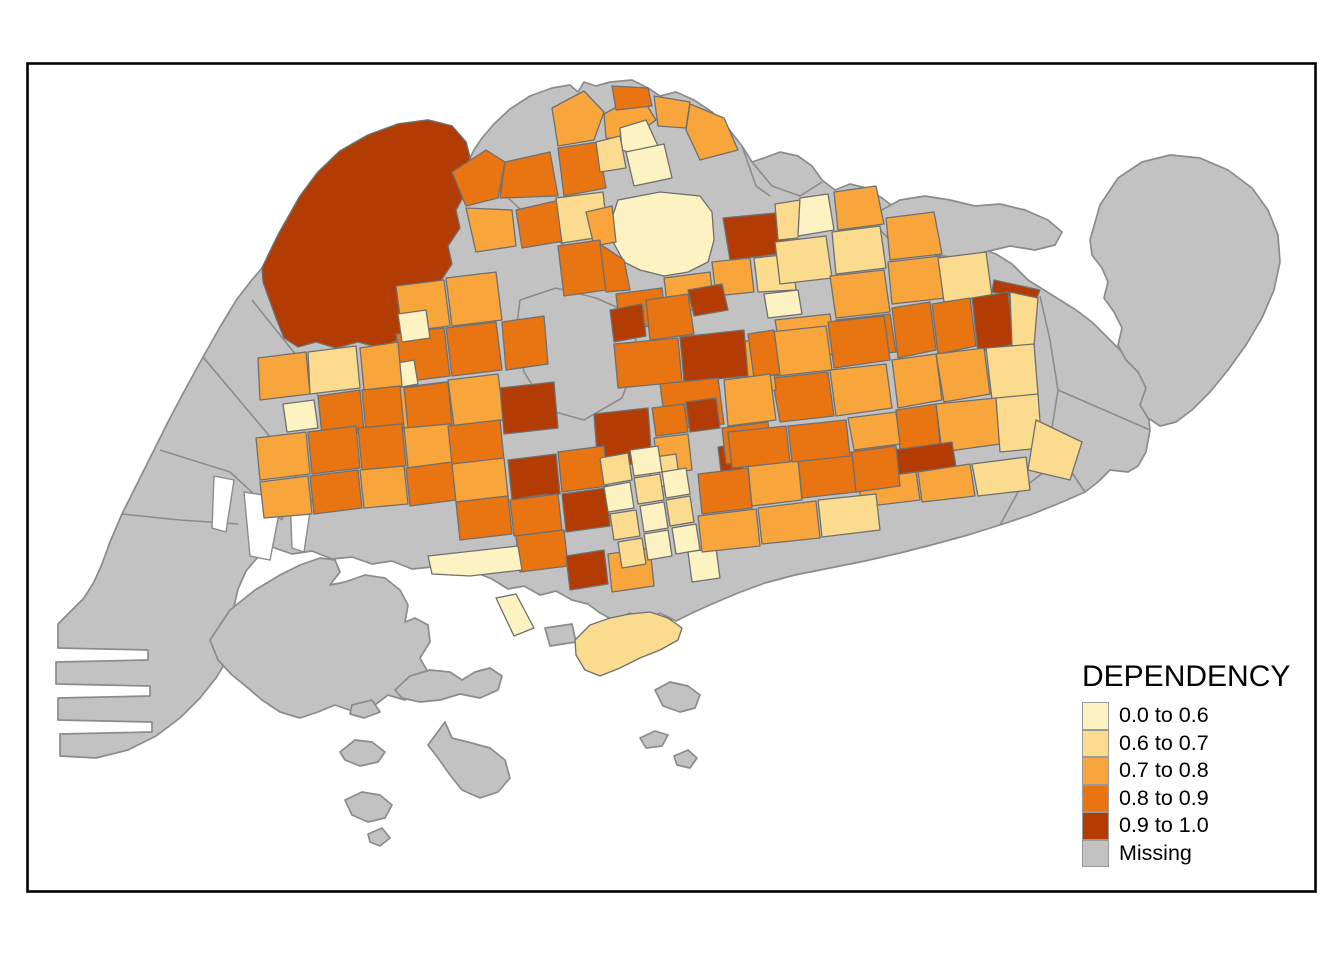 The width and height of the screenshot is (1344, 960). Describe the element at coordinates (1186, 676) in the screenshot. I see `legend-title: DEPENDENCY` at that location.